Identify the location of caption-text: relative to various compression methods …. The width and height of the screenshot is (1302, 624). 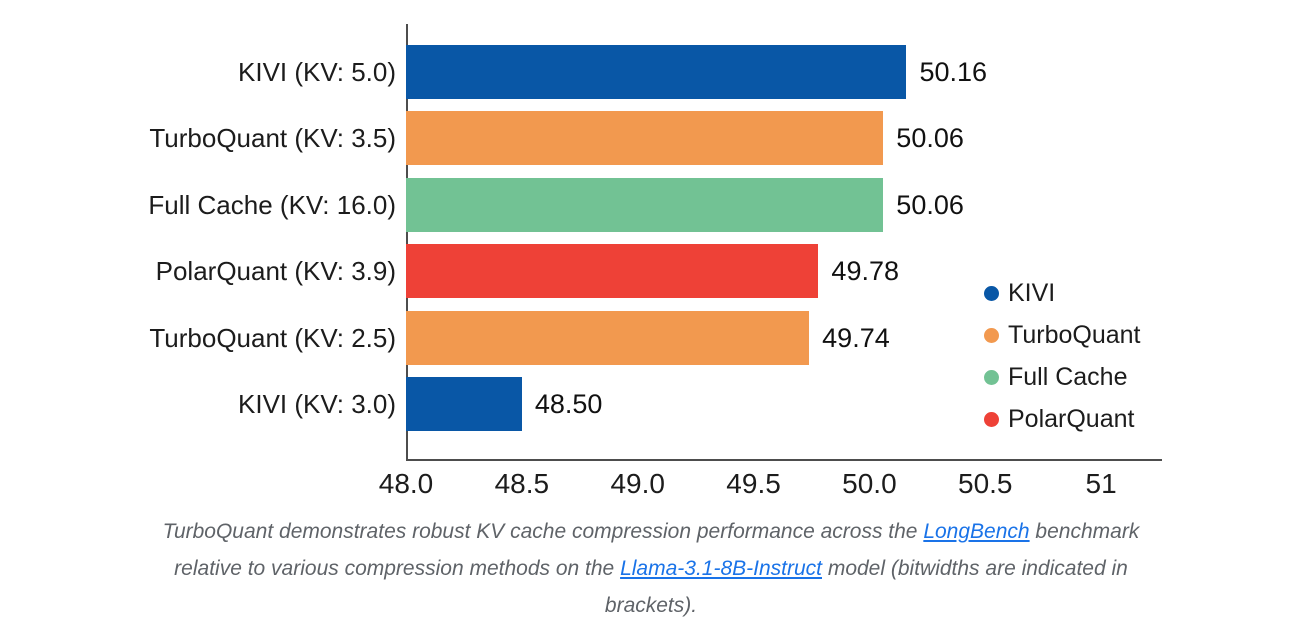
(397, 568).